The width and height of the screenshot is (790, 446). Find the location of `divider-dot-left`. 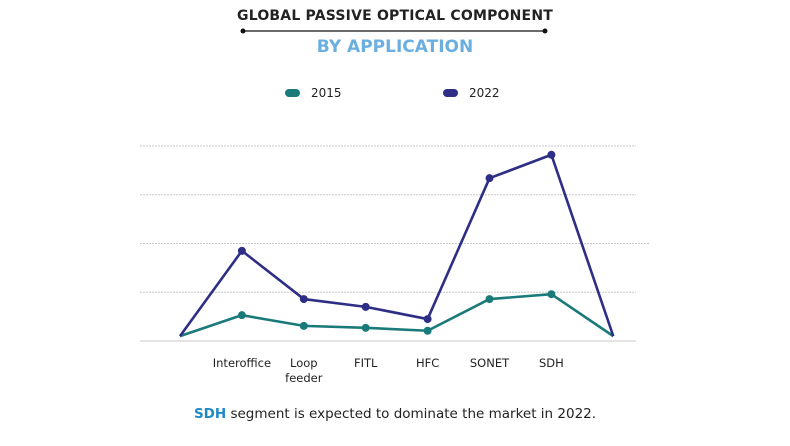

divider-dot-left is located at coordinates (243, 31).